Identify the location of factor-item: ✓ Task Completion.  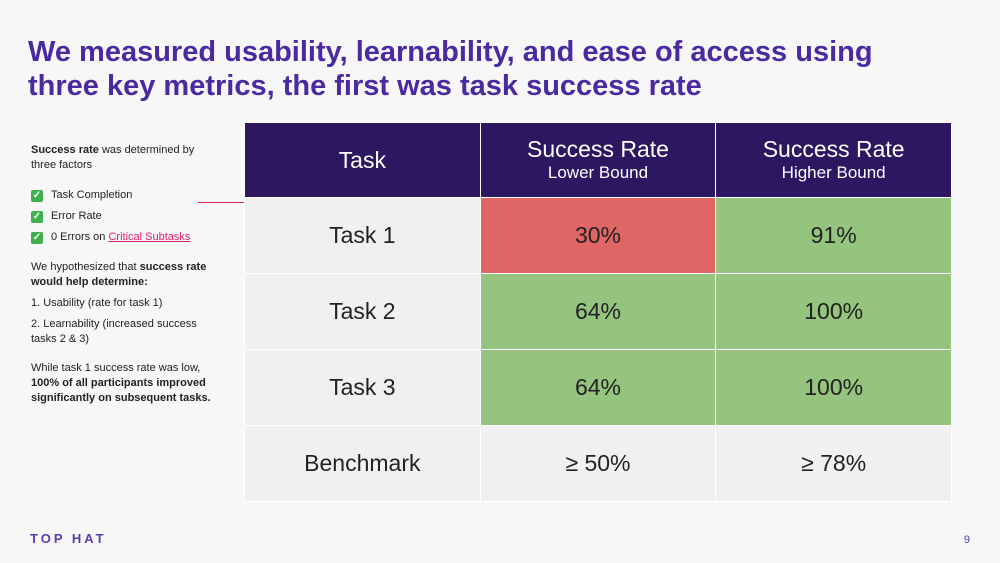
(126, 195).